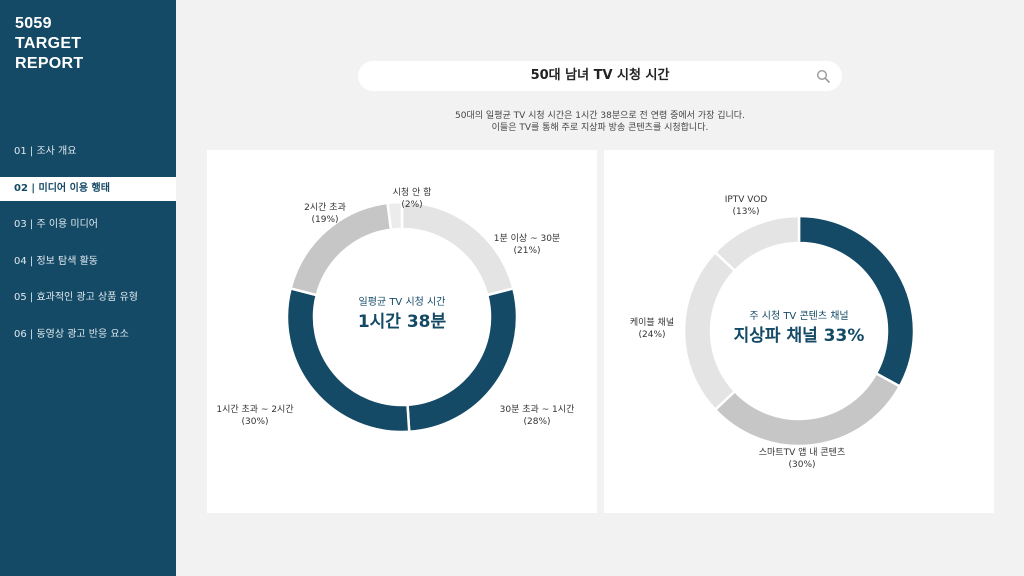 The image size is (1024, 576). Describe the element at coordinates (254, 409) in the screenshot. I see `slice-label: 1시간 초과 ~ 2시간` at that location.